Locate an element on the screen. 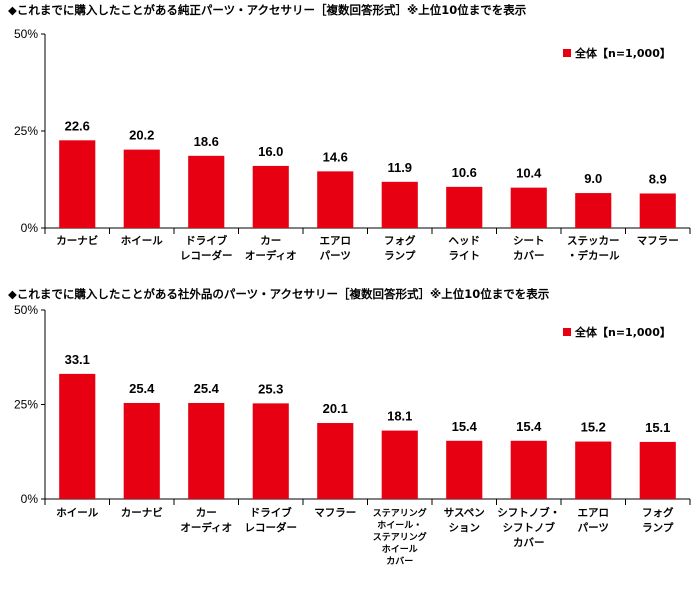  data-label: 8.9 is located at coordinates (658, 178).